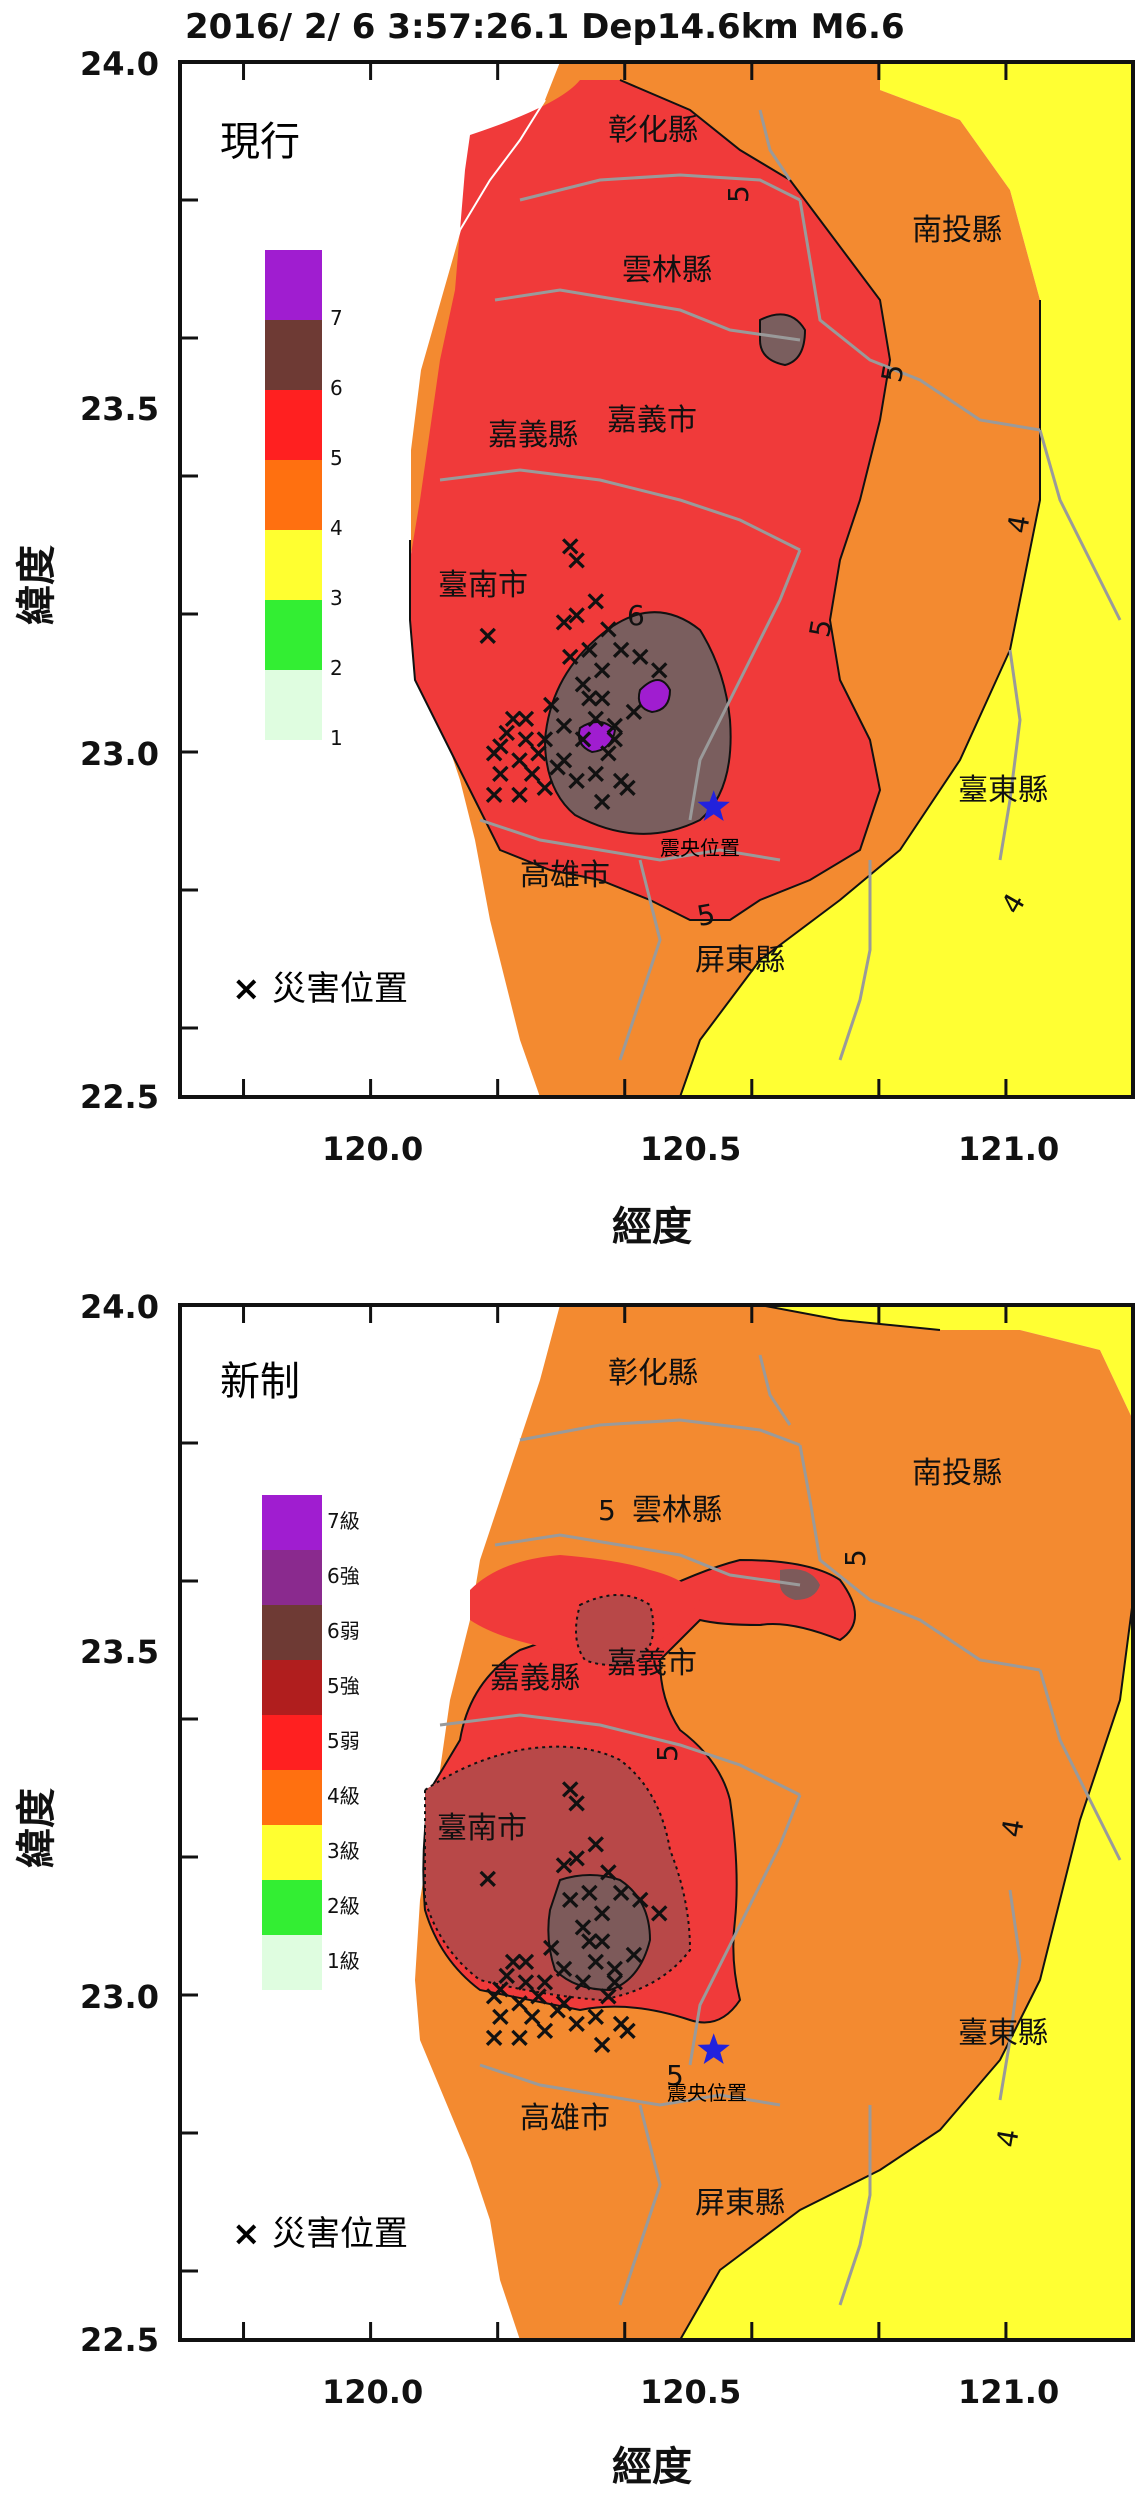 This screenshot has height=2500, width=1135. What do you see at coordinates (343, 1521) in the screenshot?
I see `legend-label: 7級` at bounding box center [343, 1521].